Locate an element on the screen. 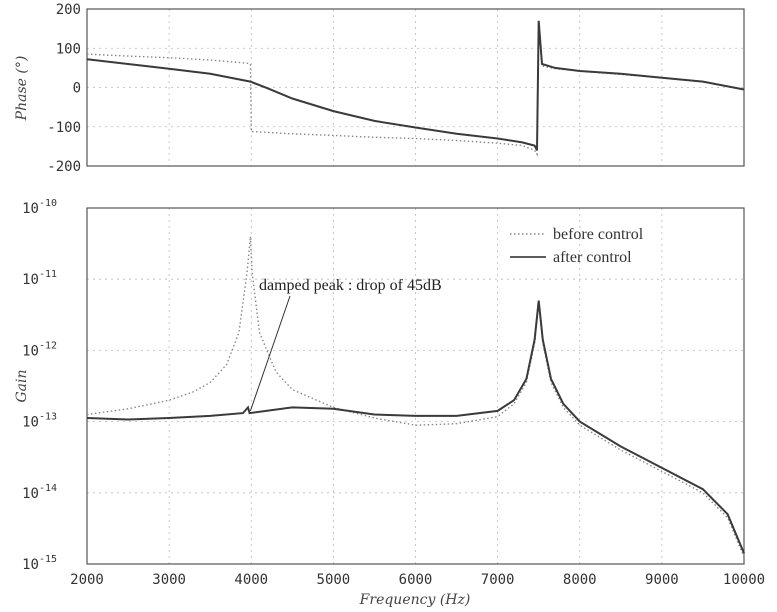  gain-y-tick-label: 10-13 is located at coordinates (39, 421).